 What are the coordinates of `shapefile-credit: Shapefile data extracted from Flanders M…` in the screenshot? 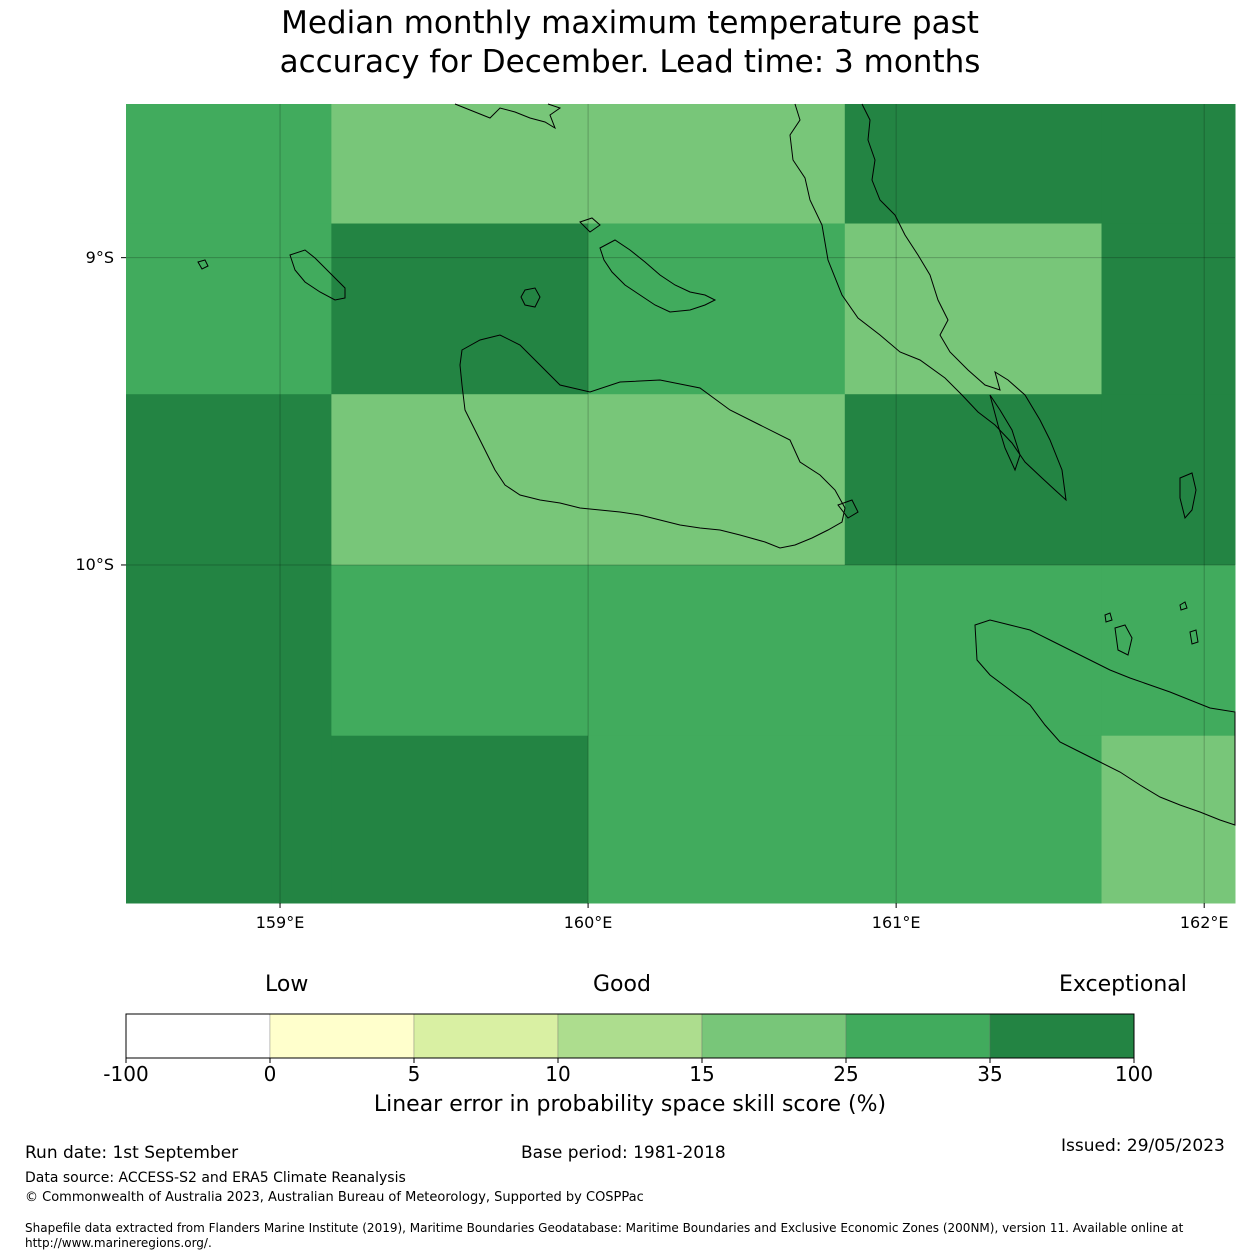 It's located at (604, 1236).